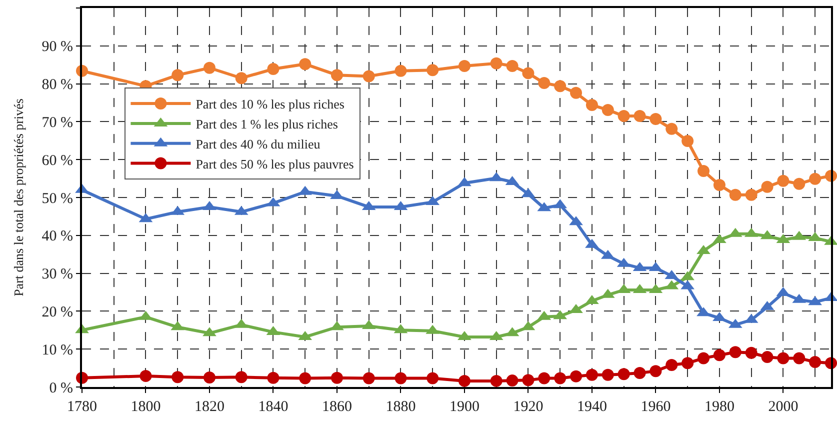 This screenshot has width=837, height=422. Describe the element at coordinates (145, 407) in the screenshot. I see `x-tick-label: 1800` at that location.